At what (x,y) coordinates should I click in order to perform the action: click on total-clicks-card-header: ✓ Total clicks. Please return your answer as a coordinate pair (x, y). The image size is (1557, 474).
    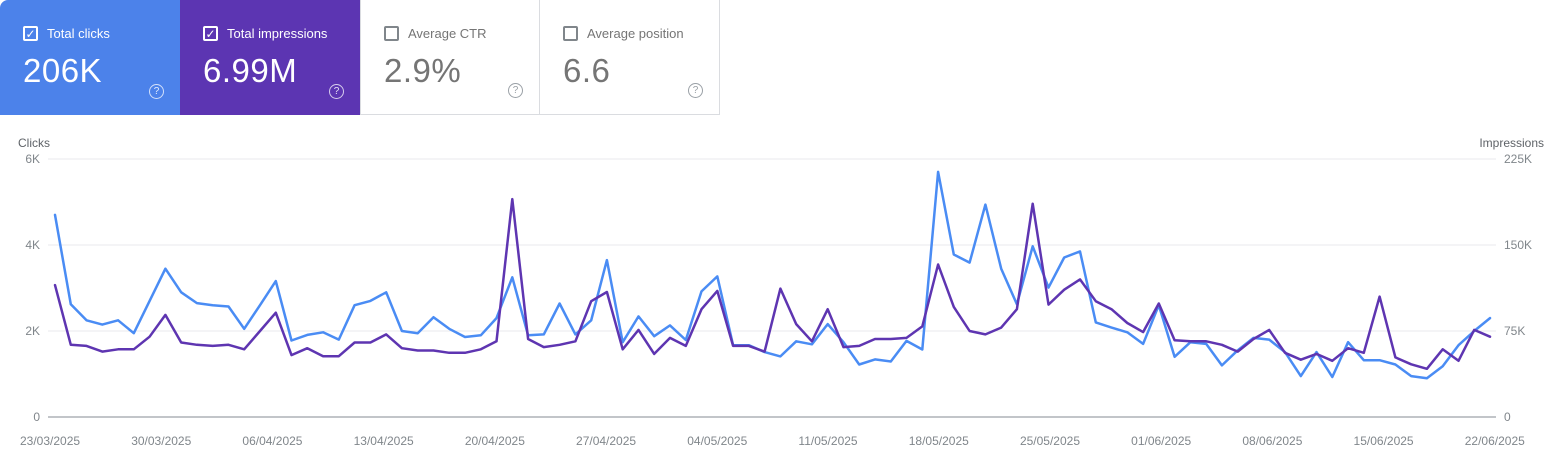
    Looking at the image, I should click on (101, 33).